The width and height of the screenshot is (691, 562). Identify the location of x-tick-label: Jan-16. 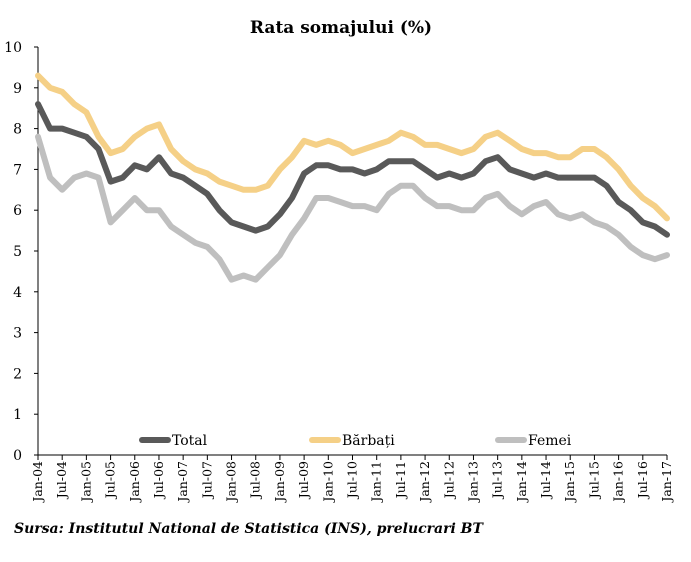
(618, 482).